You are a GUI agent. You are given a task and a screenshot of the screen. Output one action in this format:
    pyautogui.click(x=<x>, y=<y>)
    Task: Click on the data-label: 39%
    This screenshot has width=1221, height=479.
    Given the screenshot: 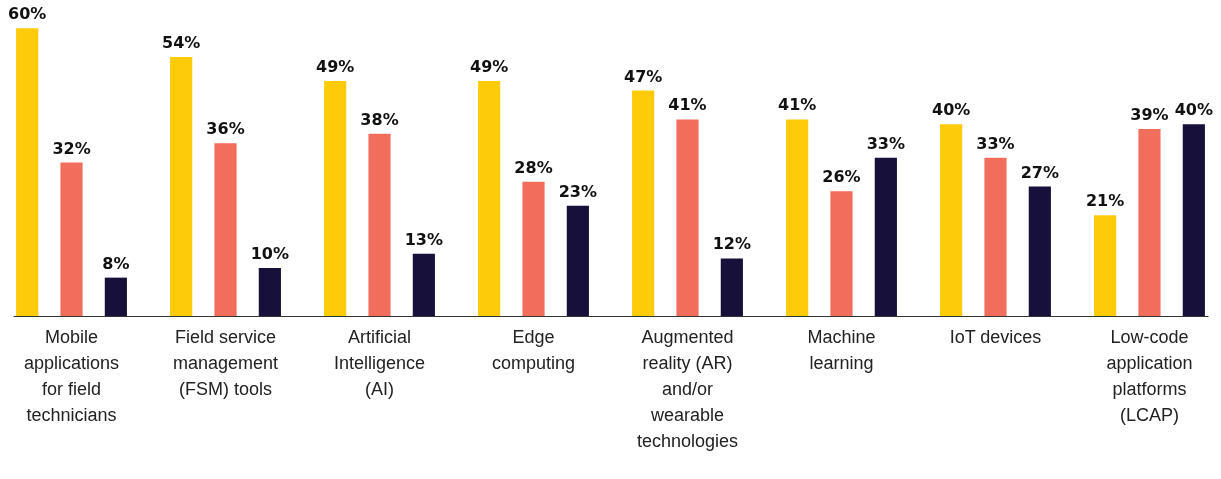 What is the action you would take?
    pyautogui.click(x=1149, y=114)
    